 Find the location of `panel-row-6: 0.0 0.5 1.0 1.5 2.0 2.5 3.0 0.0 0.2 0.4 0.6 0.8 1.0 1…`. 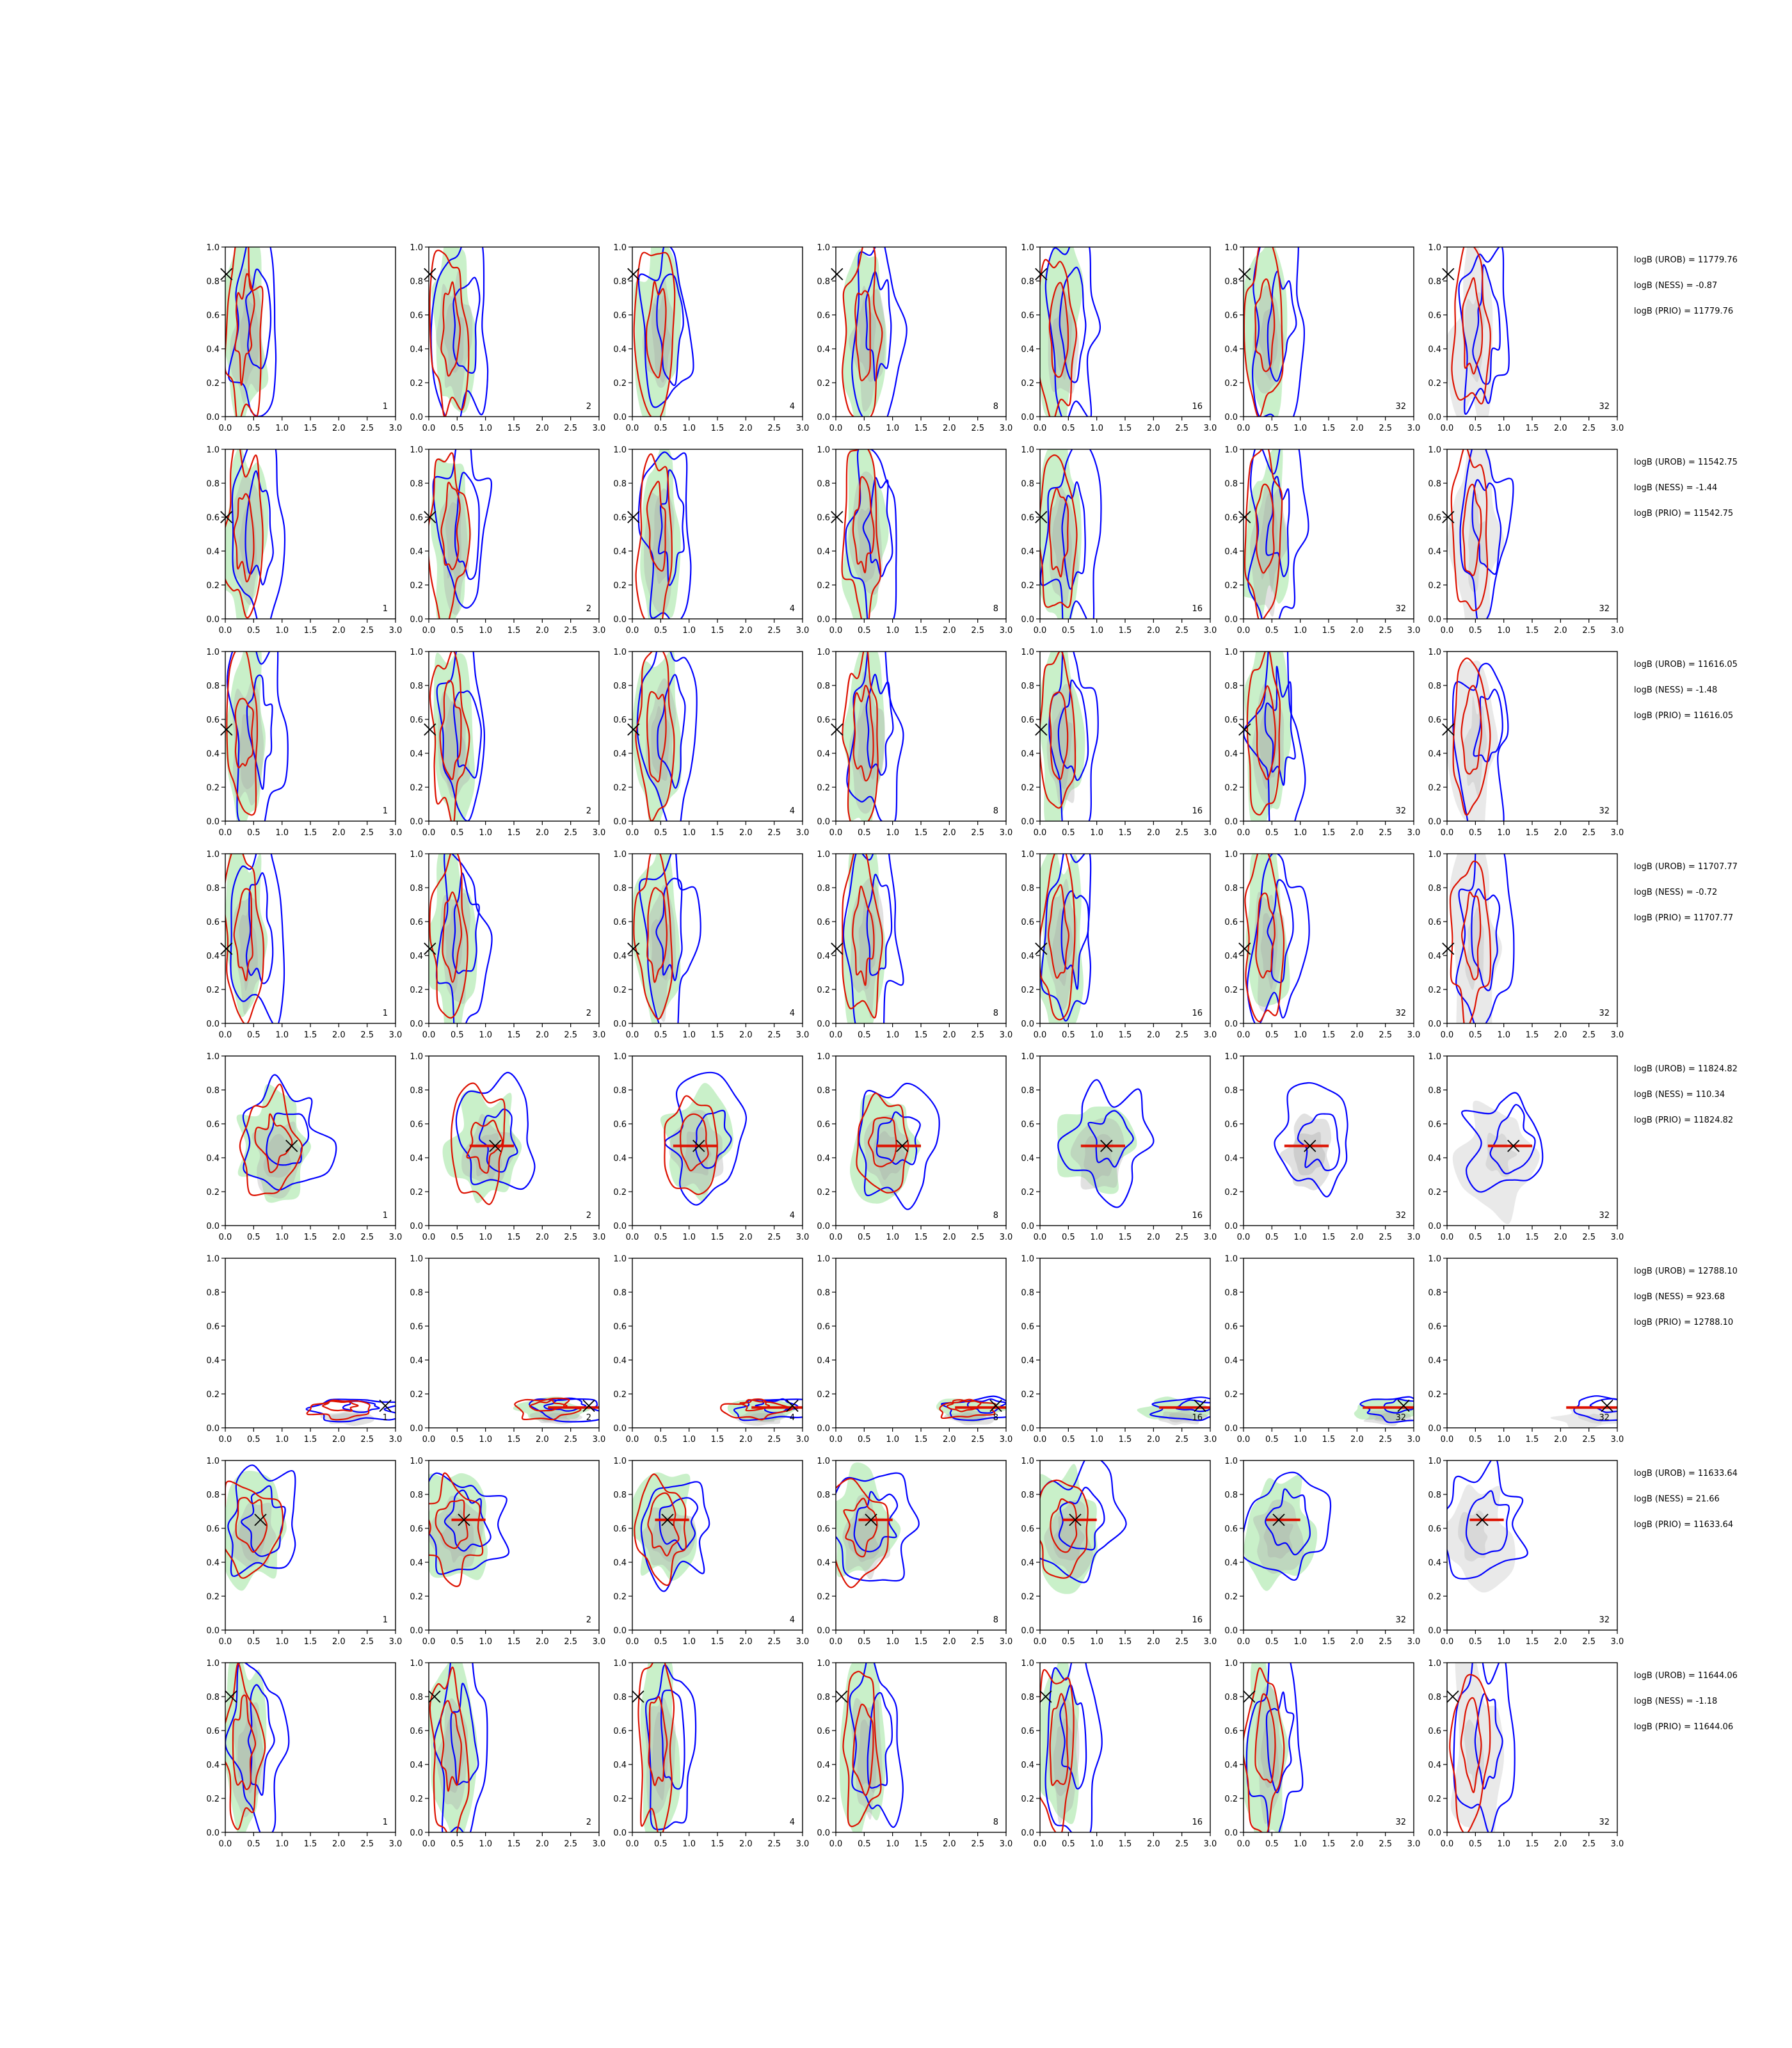

panel-row-6: 0.0 0.5 1.0 1.5 2.0 2.5 3.0 0.0 0.2 0.4 0.6 0.8 1.0 1… is located at coordinates (972, 1349).